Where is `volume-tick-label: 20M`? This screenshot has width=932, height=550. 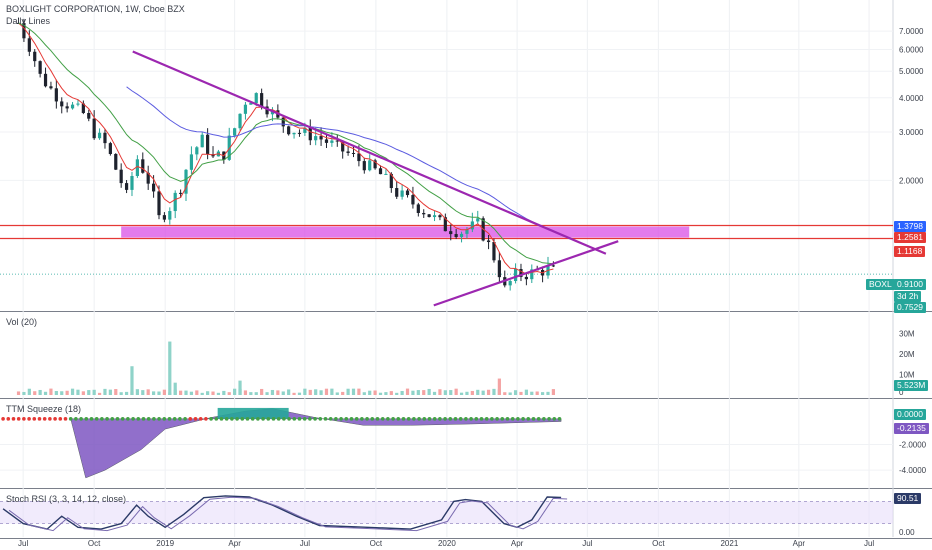 volume-tick-label: 20M is located at coordinates (907, 354).